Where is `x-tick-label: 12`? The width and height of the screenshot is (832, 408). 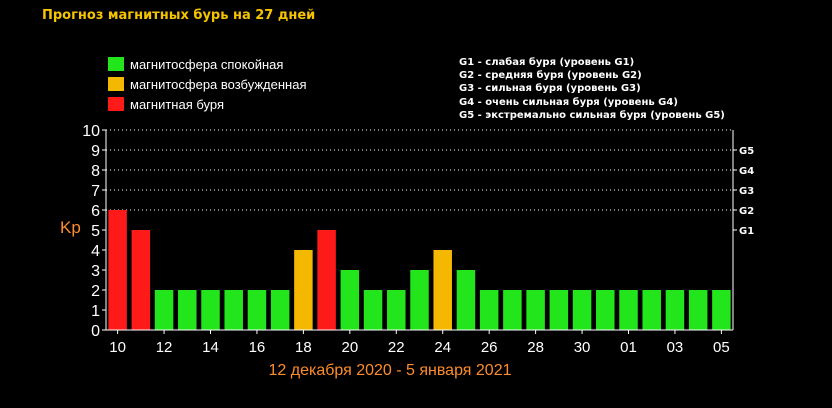 x-tick-label: 12 is located at coordinates (164, 347).